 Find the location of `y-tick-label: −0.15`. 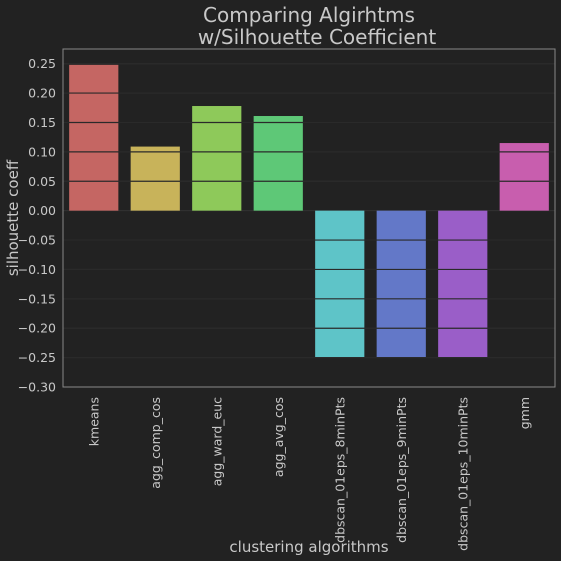

y-tick-label: −0.15 is located at coordinates (37, 298).